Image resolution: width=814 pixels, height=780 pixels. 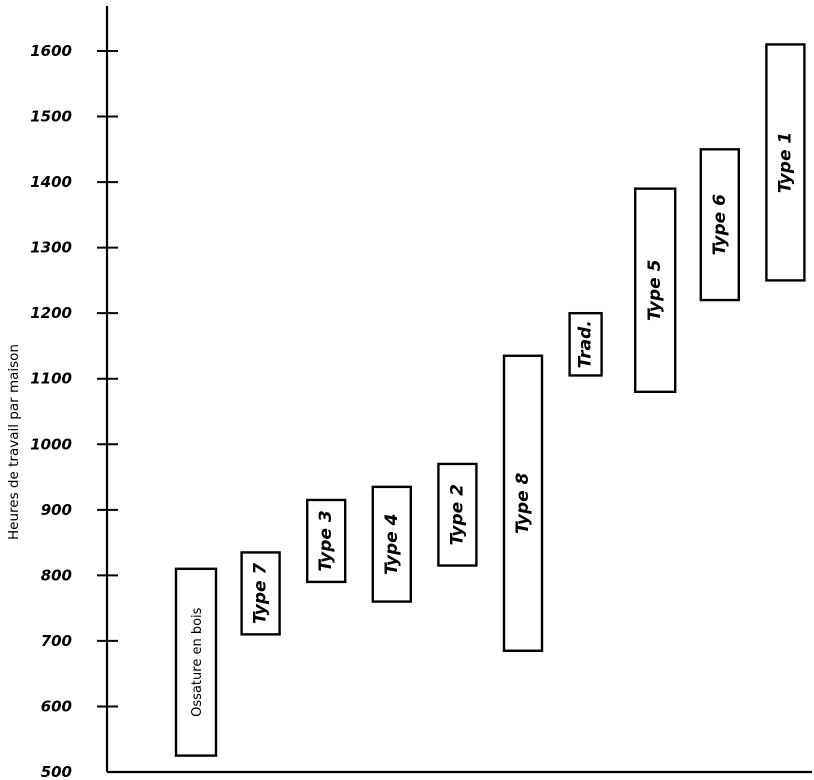 I want to click on bar-label: Ossature en bois, so click(x=197, y=661).